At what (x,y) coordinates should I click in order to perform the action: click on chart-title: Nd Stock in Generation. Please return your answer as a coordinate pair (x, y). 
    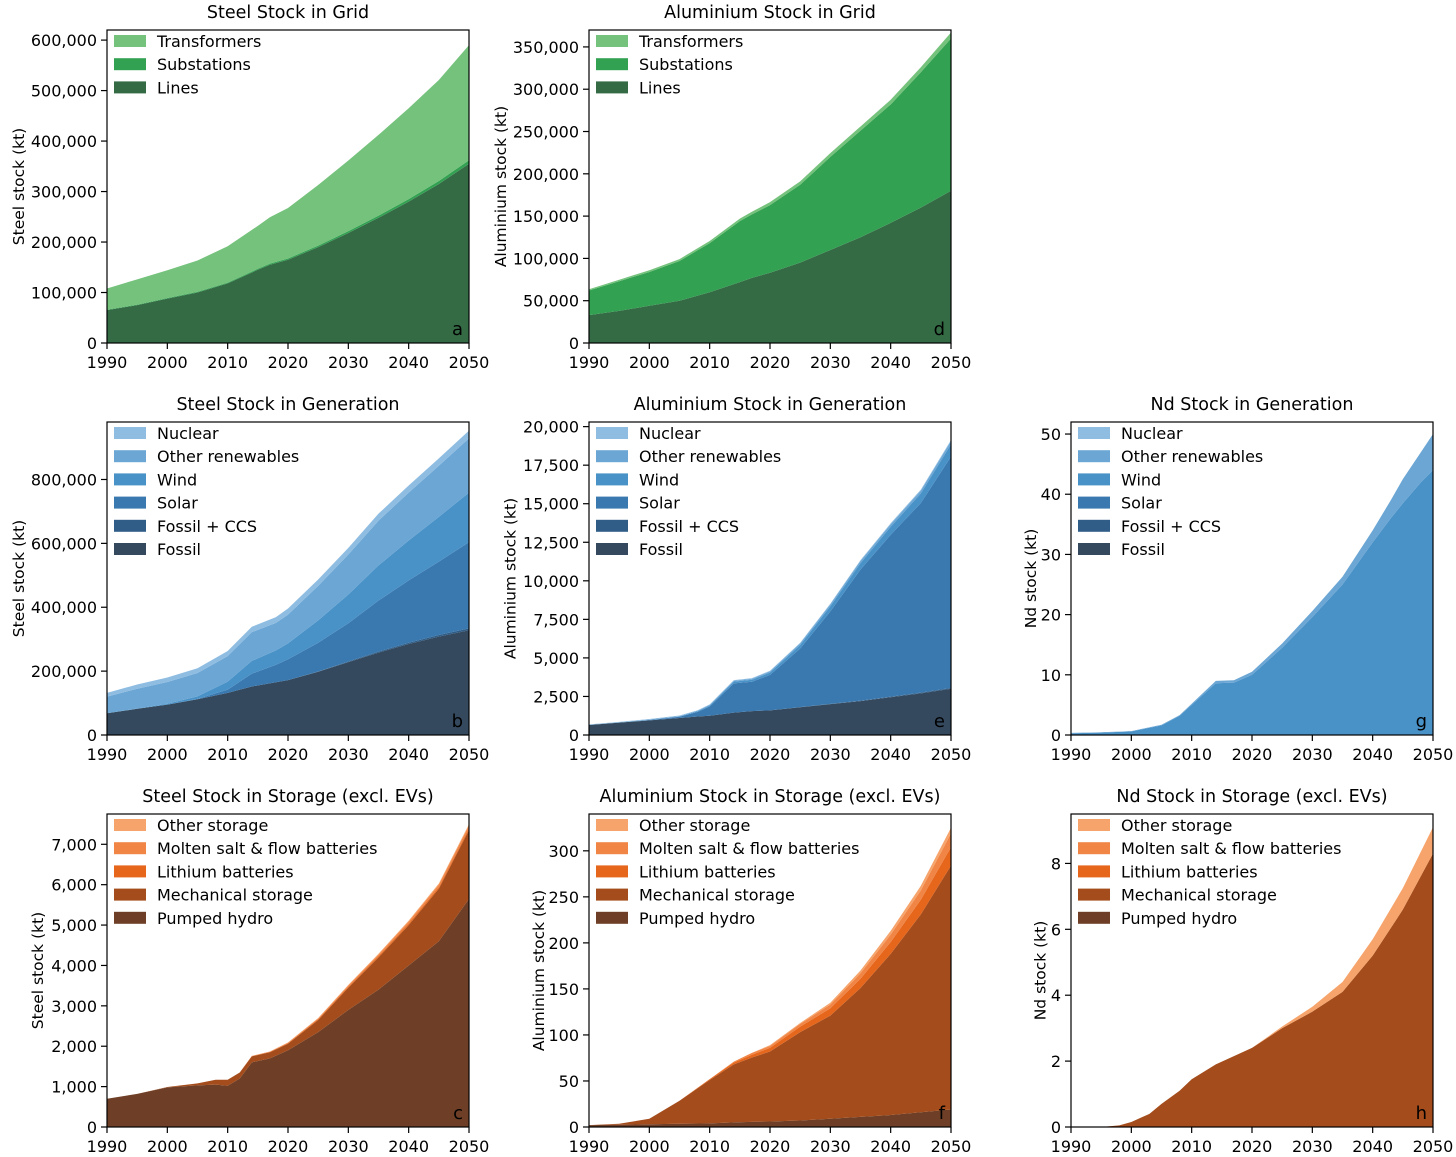
    Looking at the image, I should click on (1252, 405).